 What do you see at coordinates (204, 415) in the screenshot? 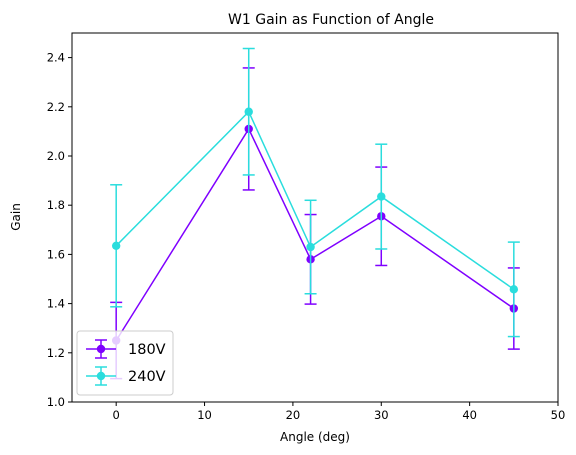
I see `x-tick-label: 10` at bounding box center [204, 415].